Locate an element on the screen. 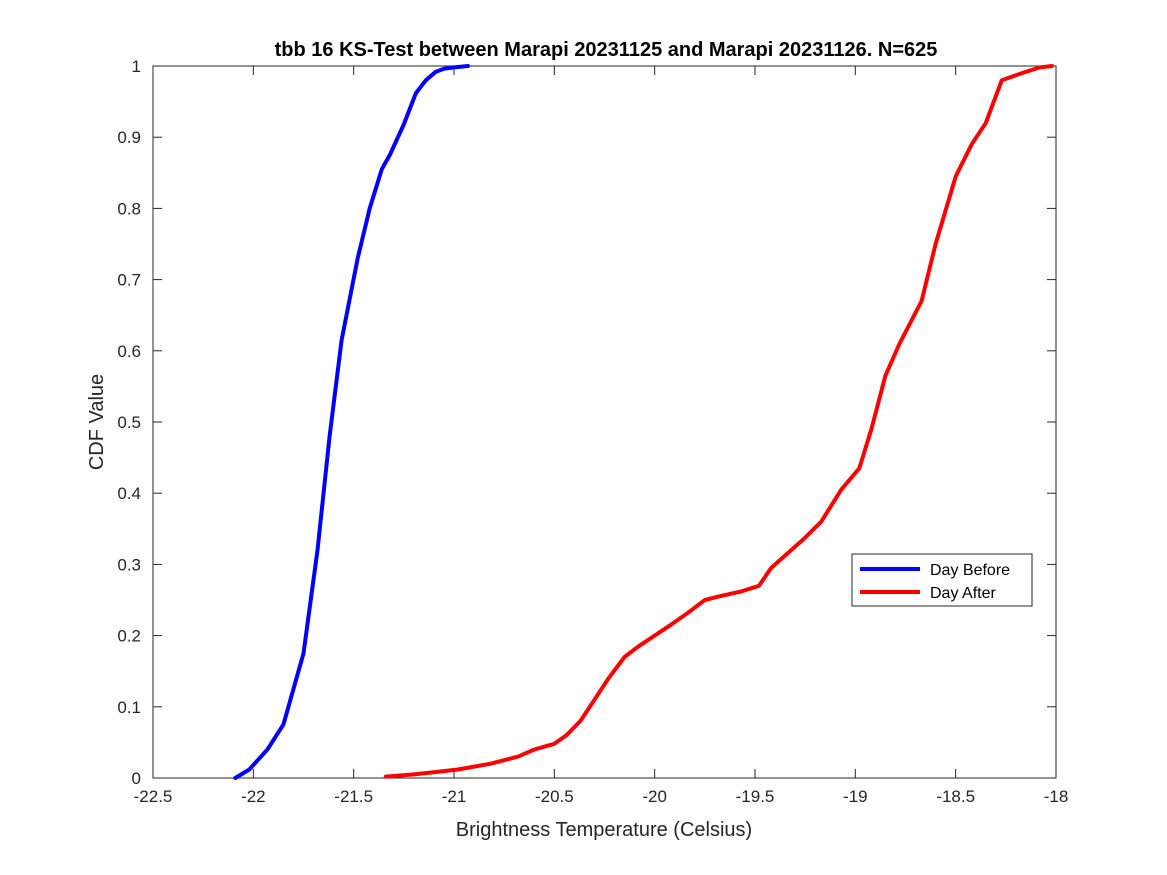 The height and width of the screenshot is (875, 1167). y-tick-label: 0.2 is located at coordinates (129, 636).